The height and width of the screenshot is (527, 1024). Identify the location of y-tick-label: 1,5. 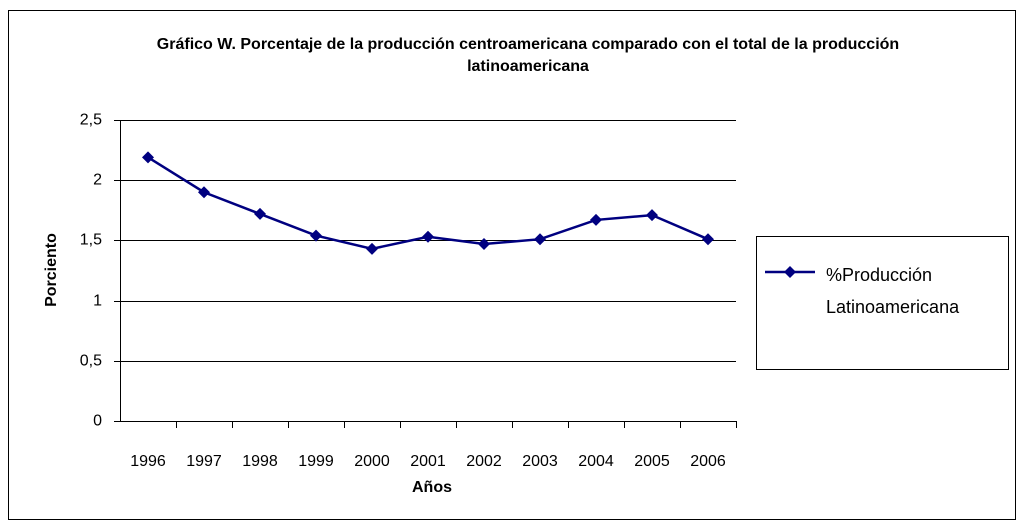
(91, 240).